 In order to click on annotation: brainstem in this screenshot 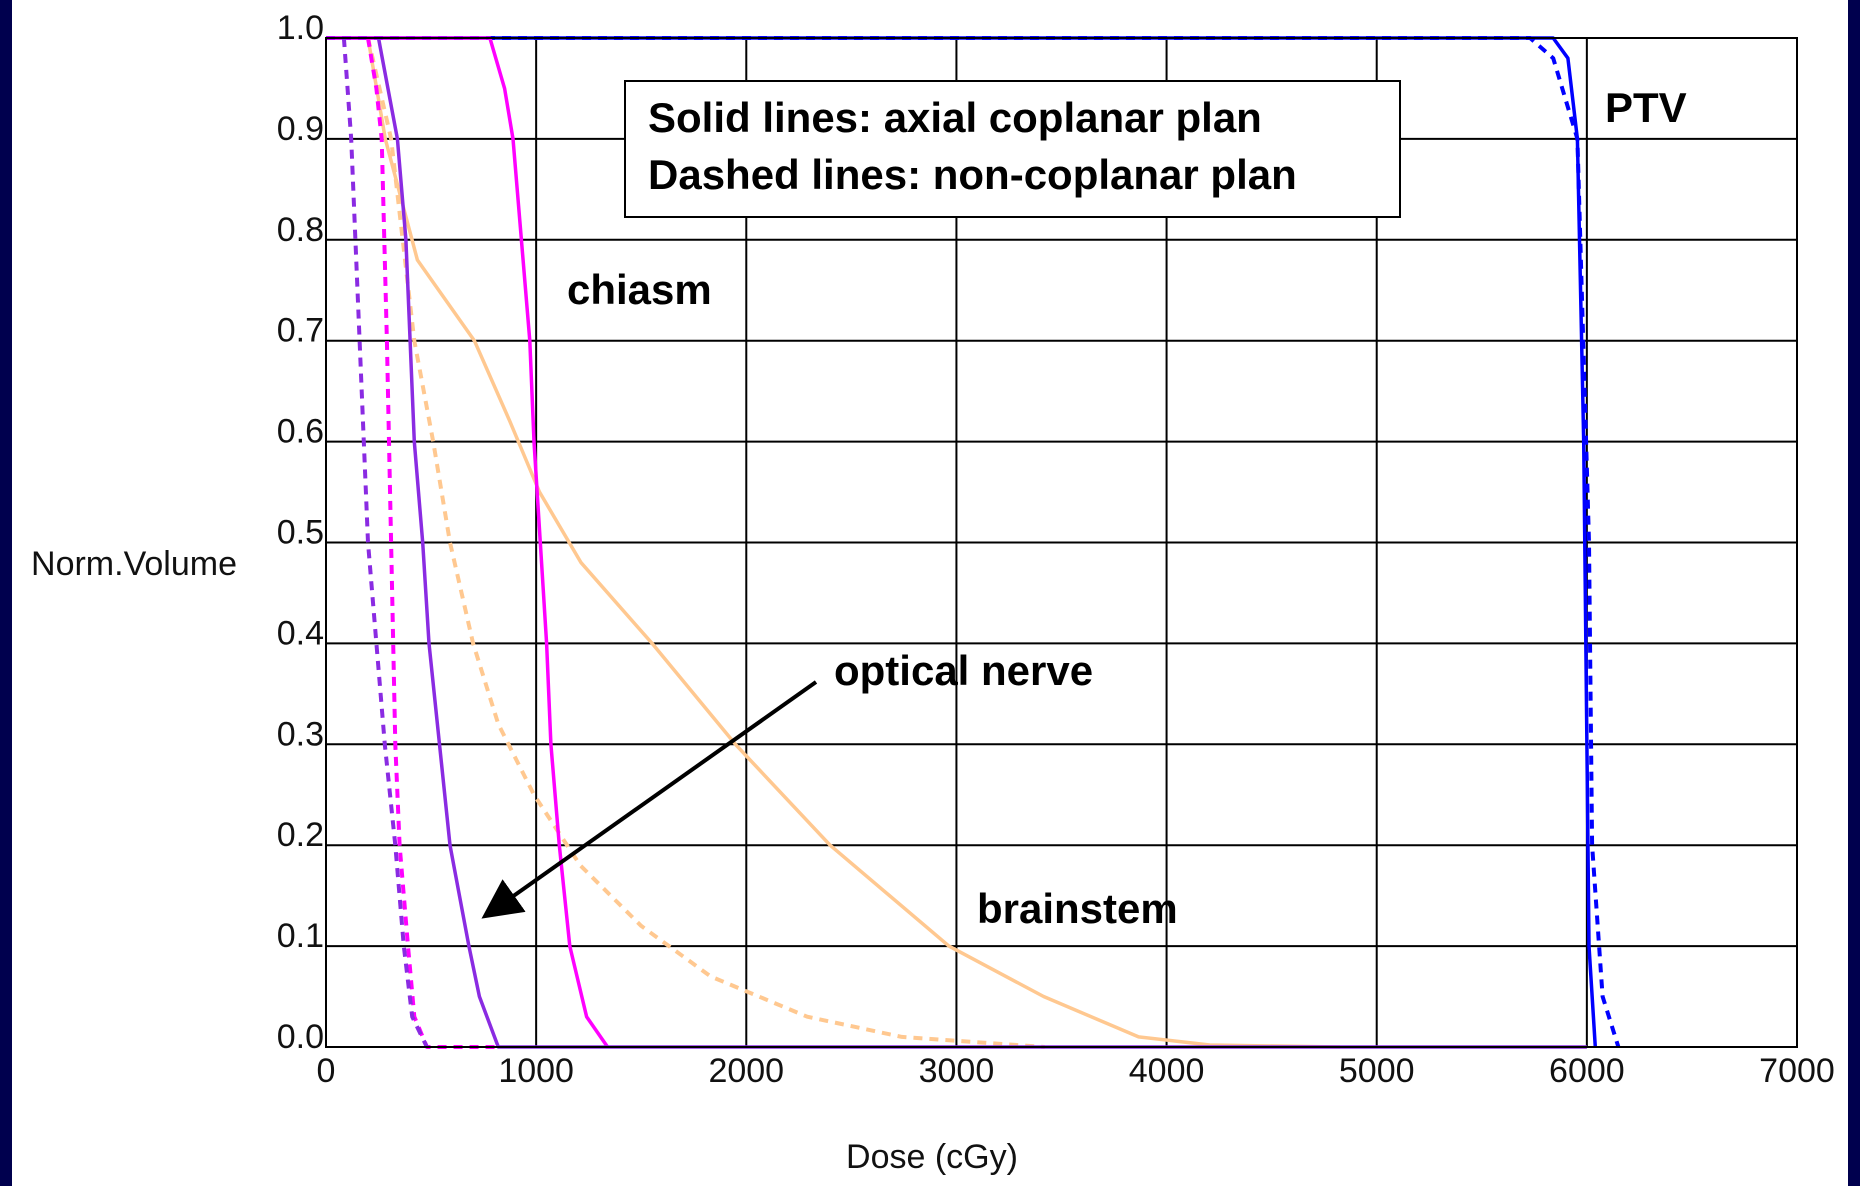, I will do `click(1077, 908)`.